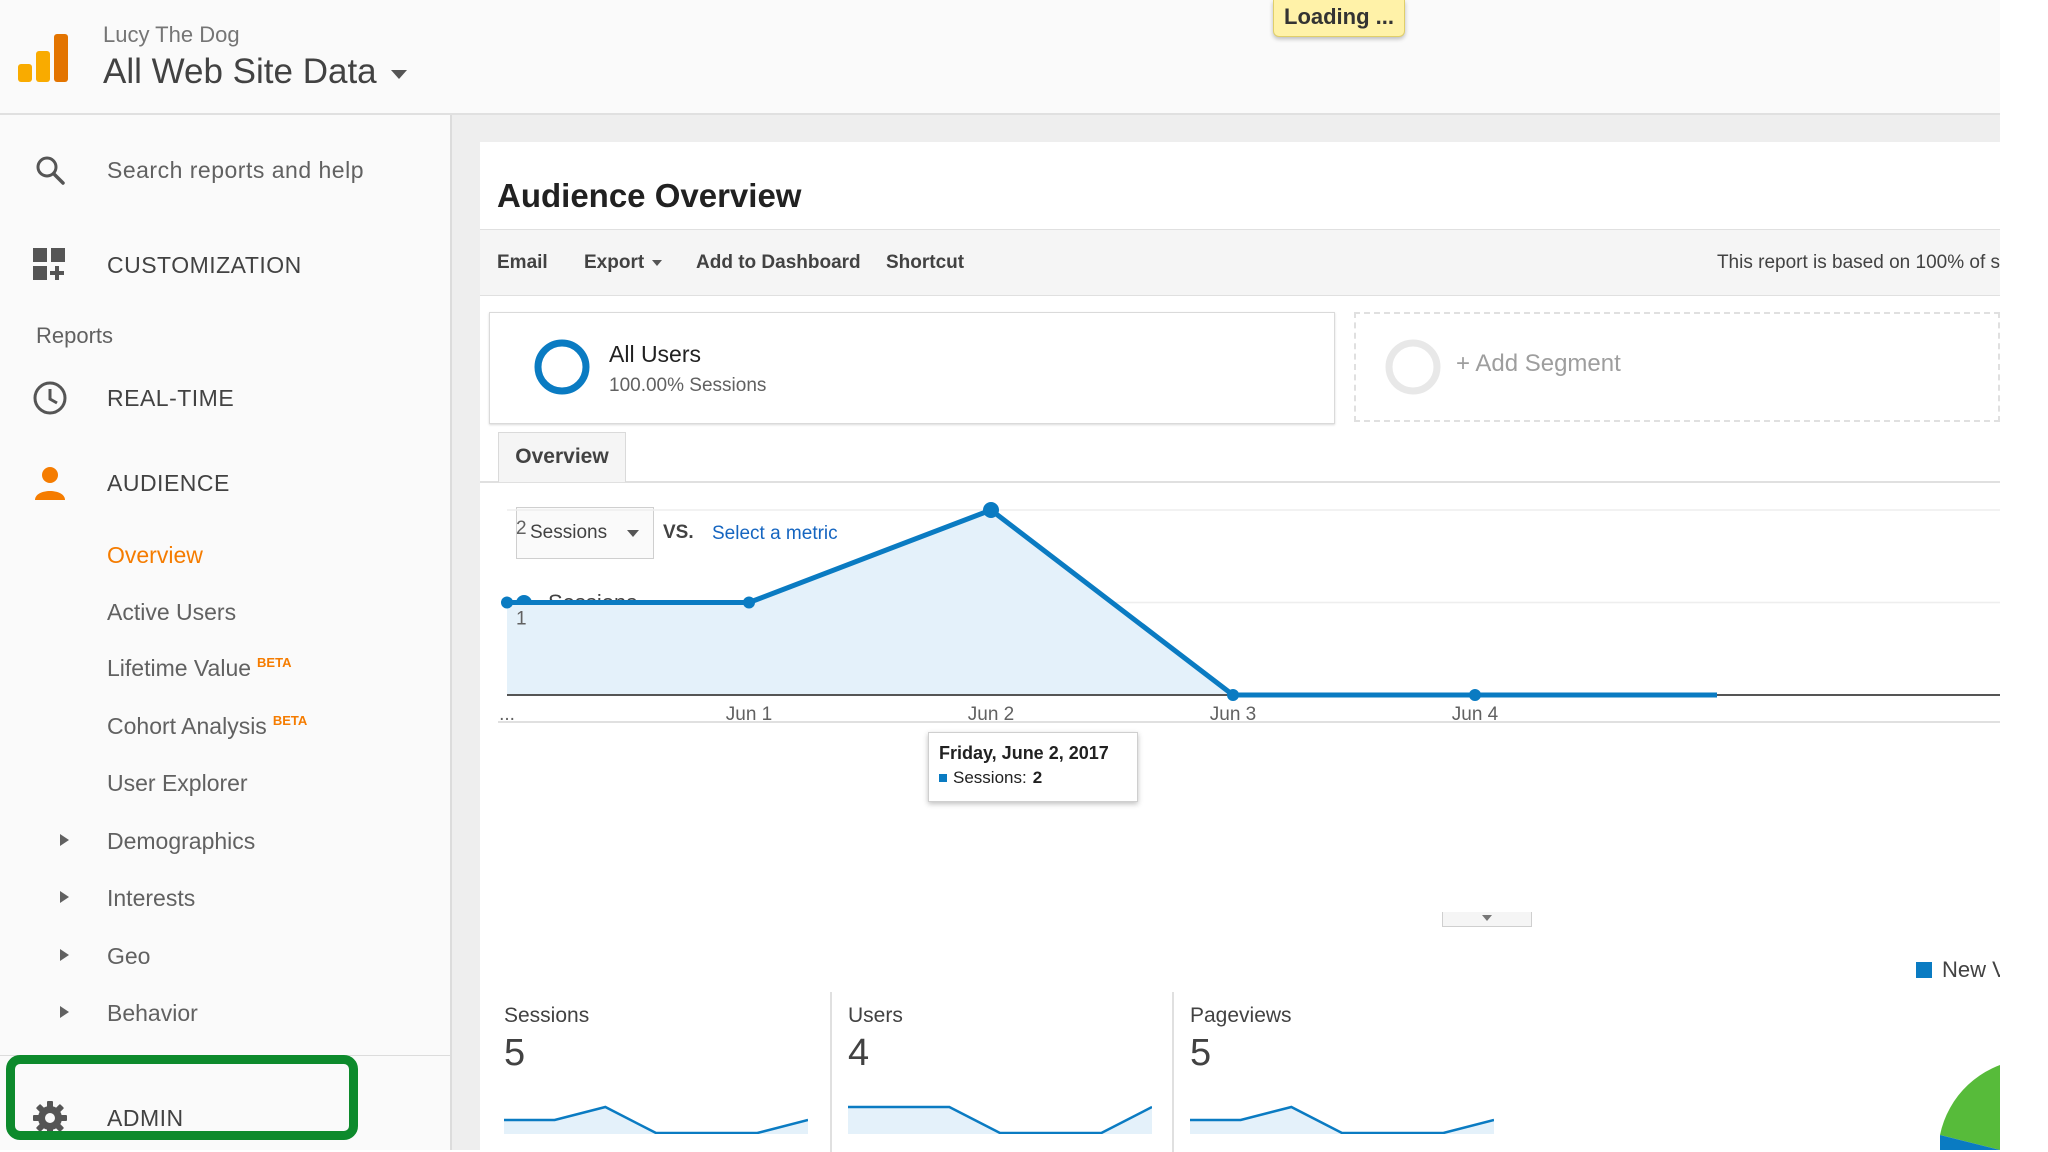  What do you see at coordinates (225, 1118) in the screenshot?
I see `sidebar-item-admin: ADMIN` at bounding box center [225, 1118].